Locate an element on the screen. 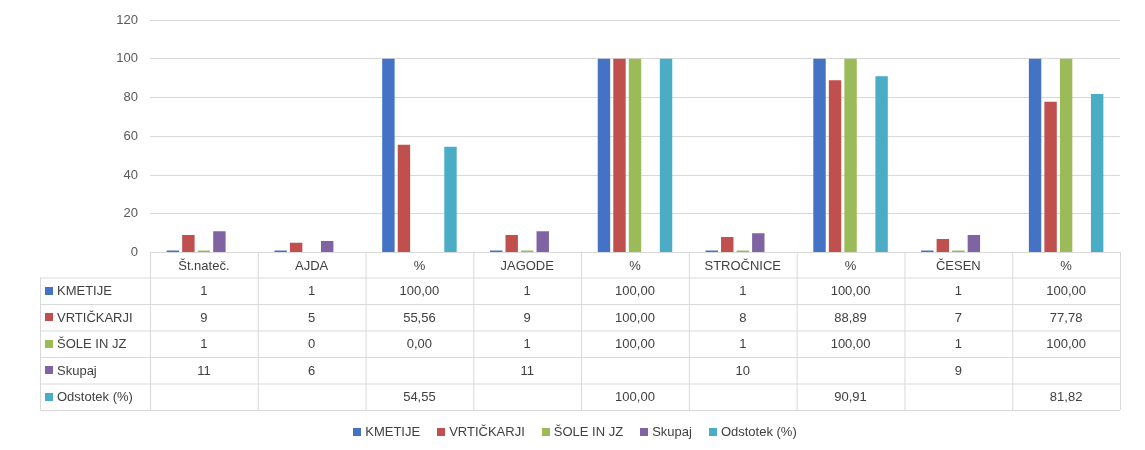  legend-label: Skupaj is located at coordinates (77, 370).